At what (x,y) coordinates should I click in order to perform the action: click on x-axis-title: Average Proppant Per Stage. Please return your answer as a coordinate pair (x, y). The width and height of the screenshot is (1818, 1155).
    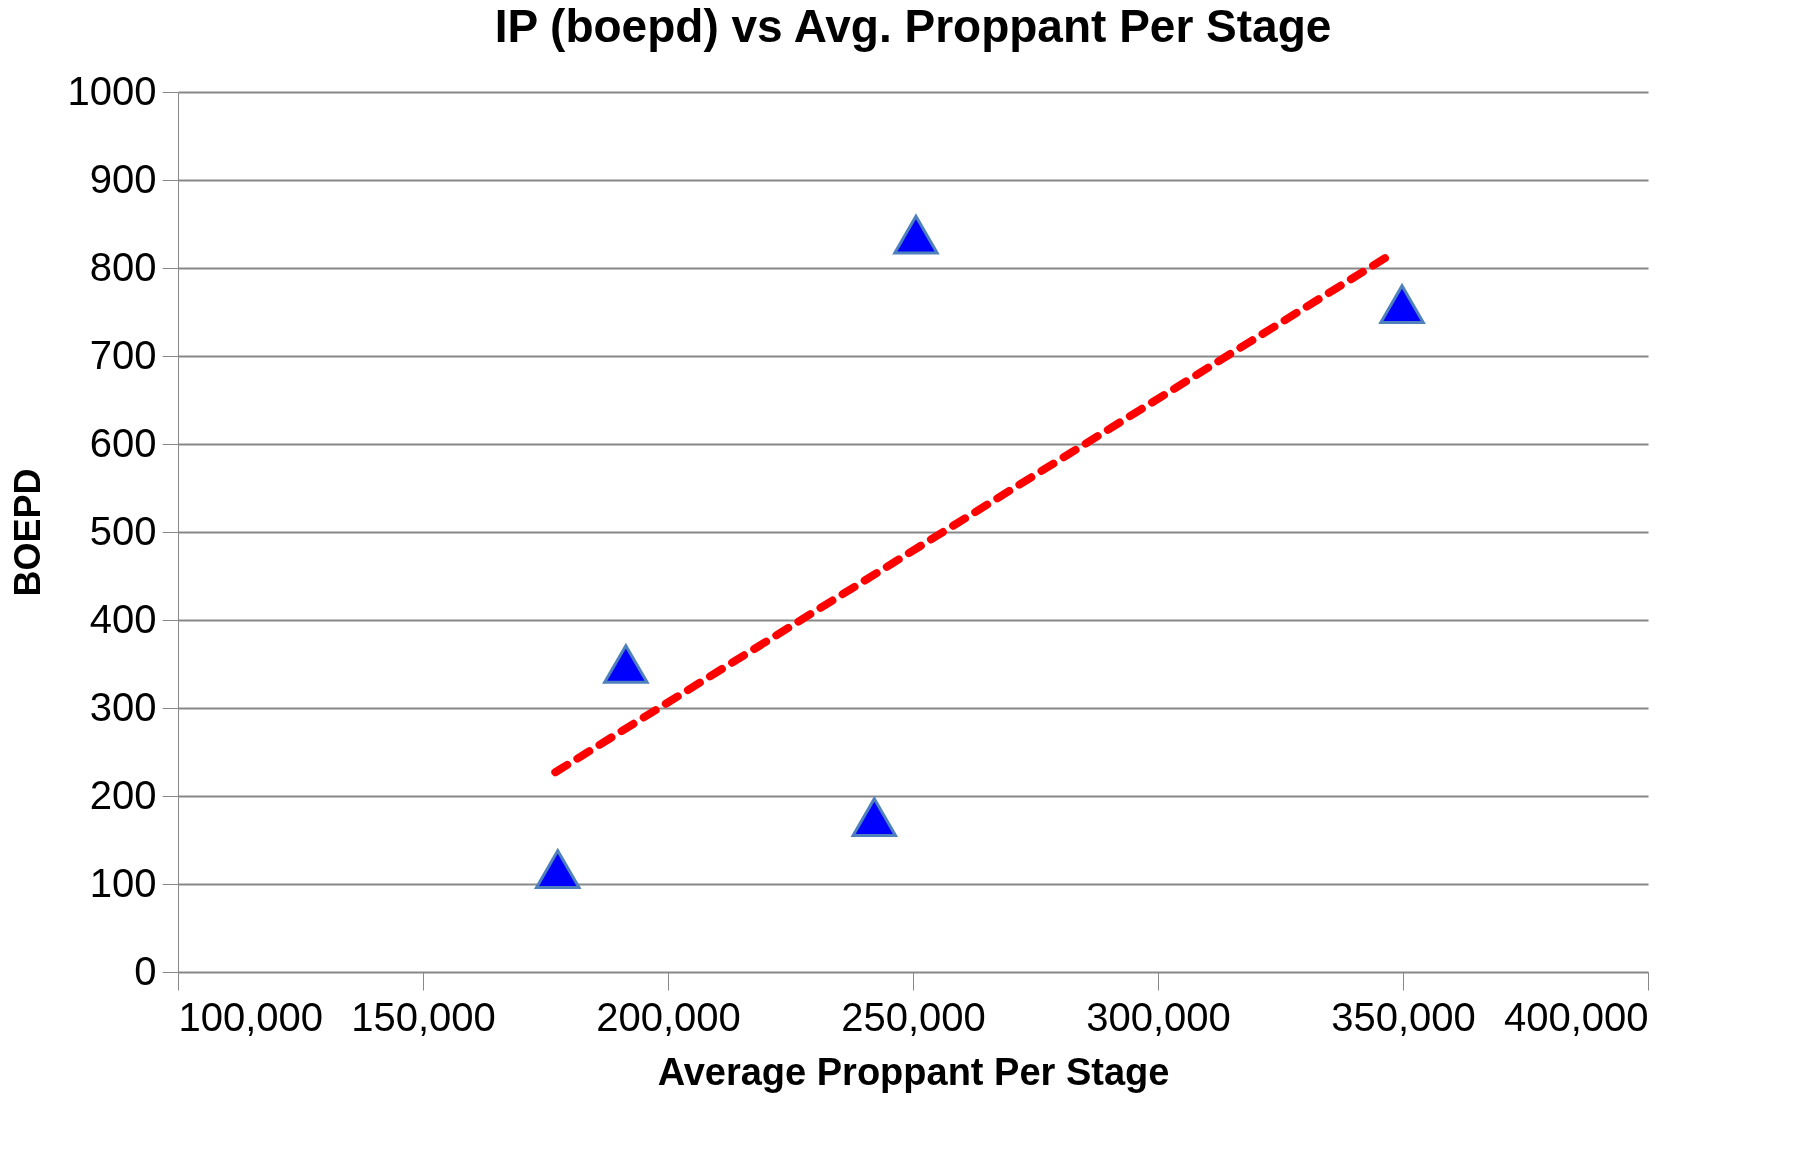
    Looking at the image, I should click on (913, 1071).